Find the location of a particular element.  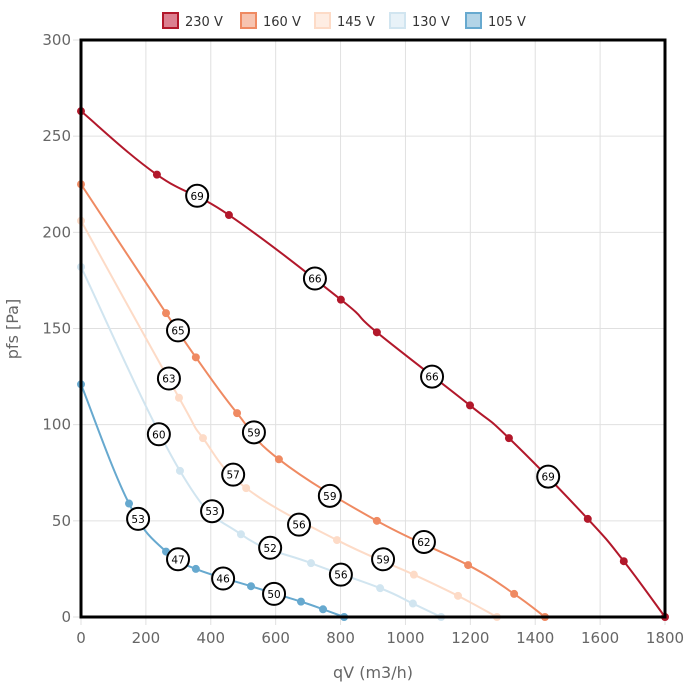

y-axis-title: pfs [Pa] is located at coordinates (12, 329).